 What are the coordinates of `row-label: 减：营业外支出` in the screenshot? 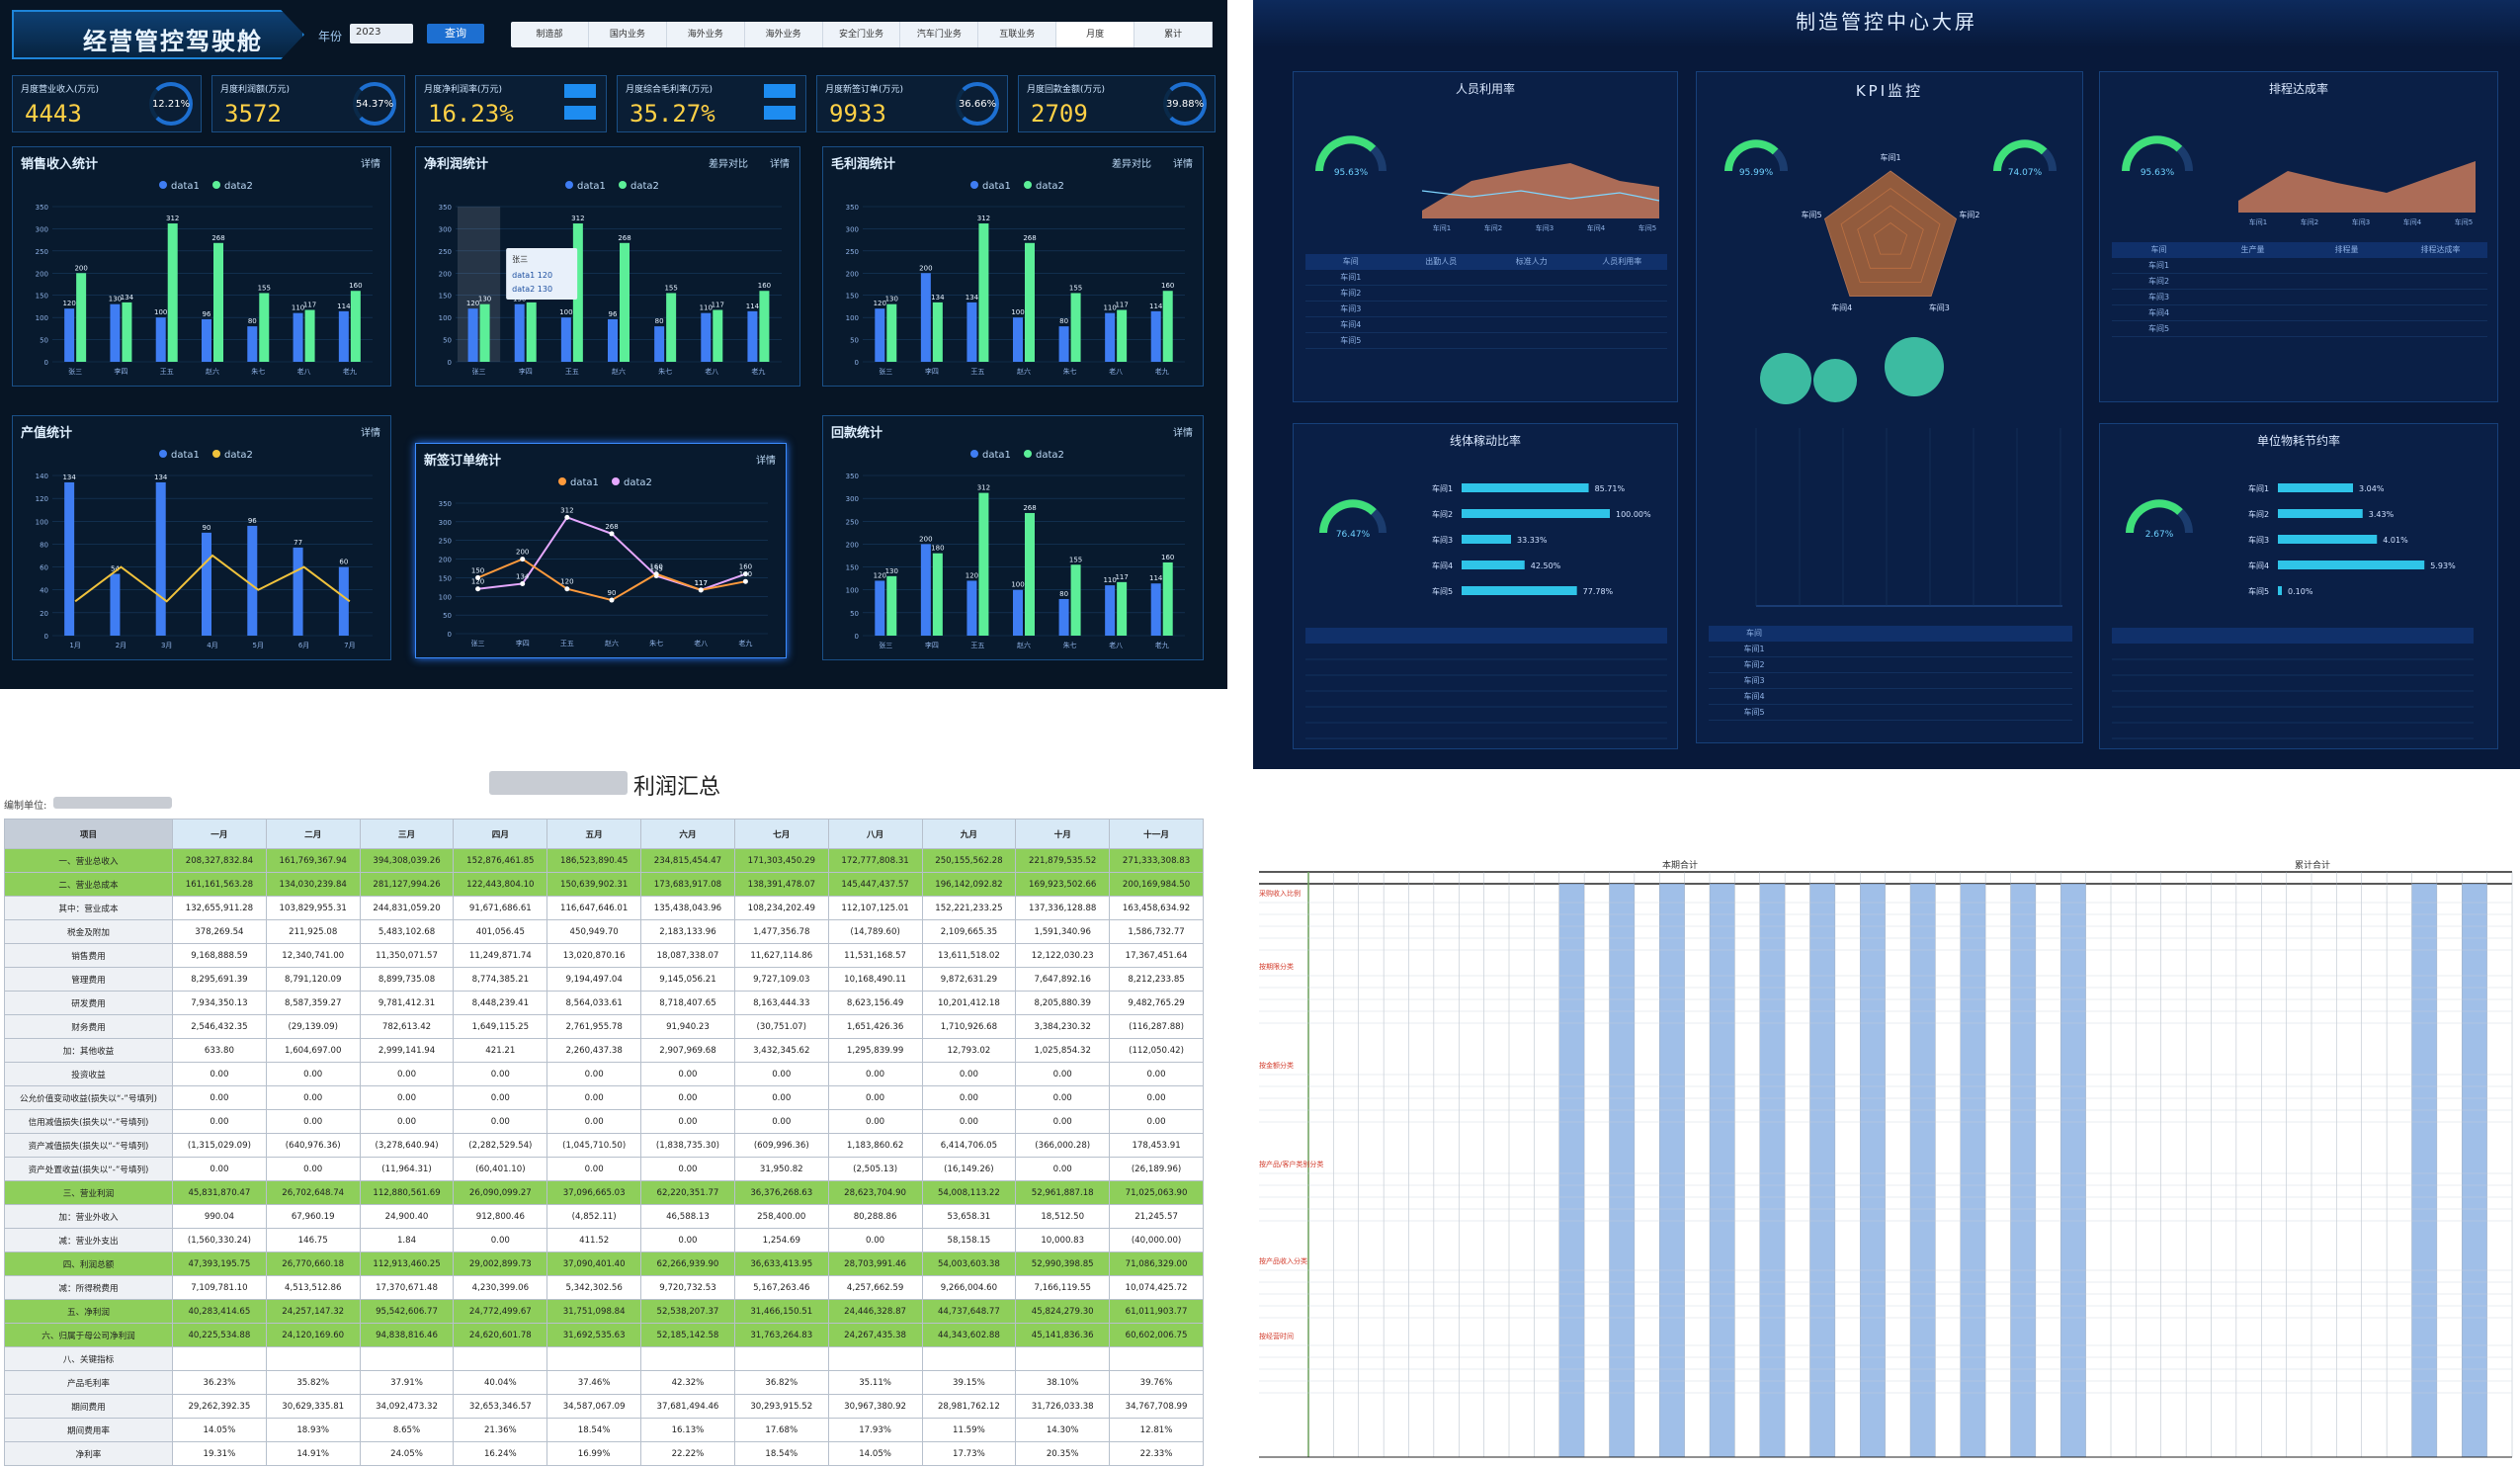 It's located at (88, 1240).